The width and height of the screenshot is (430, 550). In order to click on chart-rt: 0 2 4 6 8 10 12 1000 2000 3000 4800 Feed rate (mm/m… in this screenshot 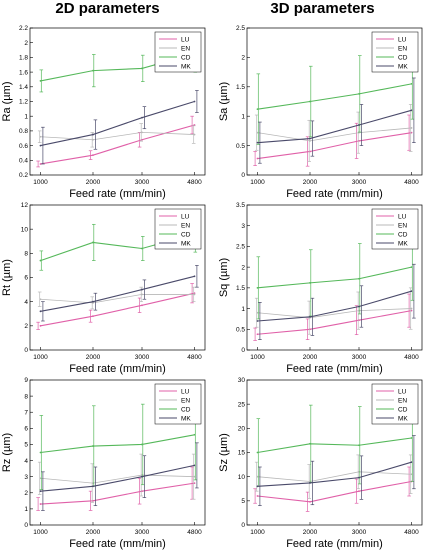, I will do `click(103, 288)`.